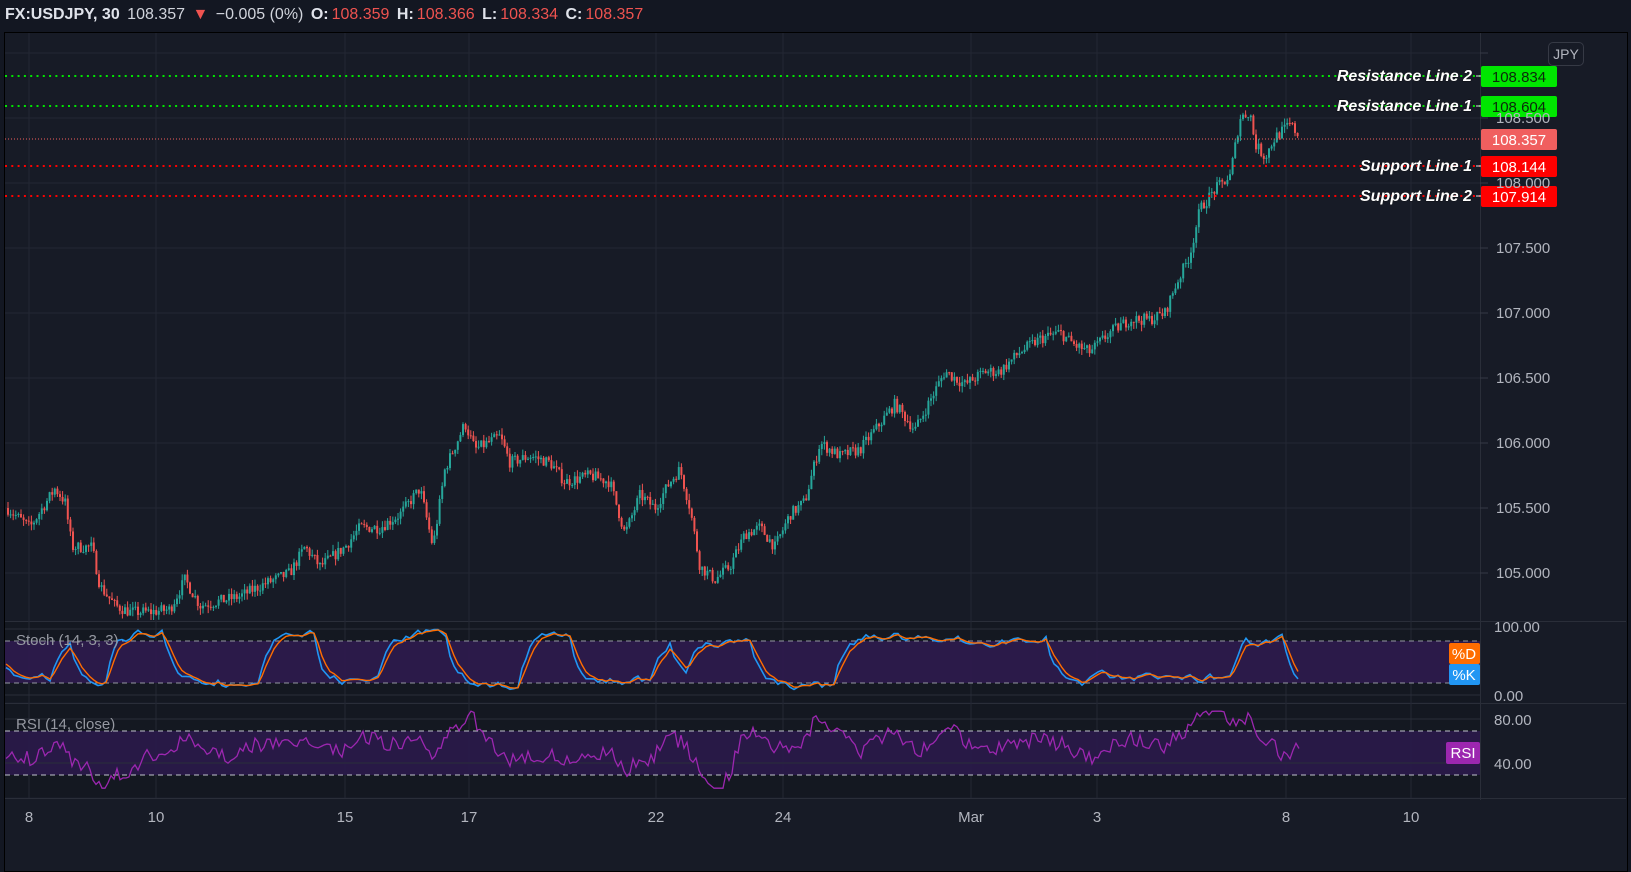 Image resolution: width=1631 pixels, height=872 pixels. What do you see at coordinates (259, 14) in the screenshot?
I see `price-change: −0.005 (0%)` at bounding box center [259, 14].